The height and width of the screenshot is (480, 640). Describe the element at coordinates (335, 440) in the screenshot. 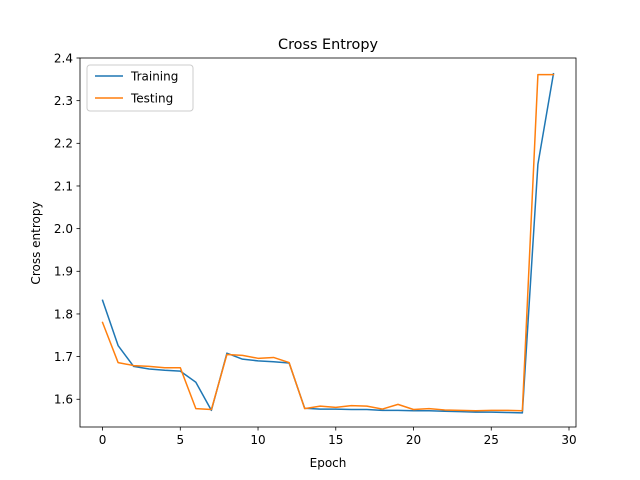

I see `x-tick-label: 15` at that location.